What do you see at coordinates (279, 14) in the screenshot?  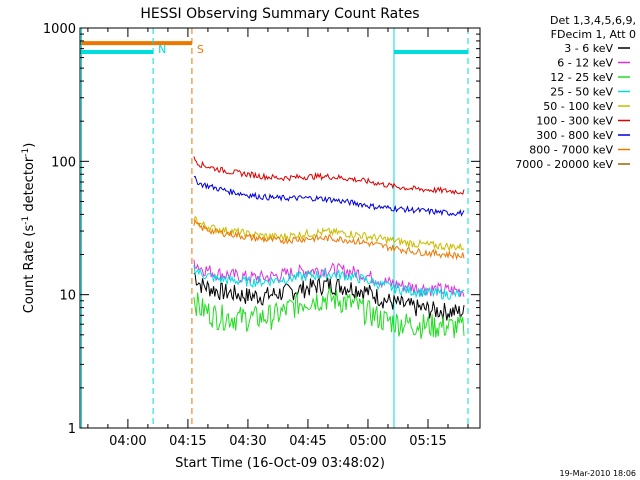 I see `chart-title: HESSI Observing Summary Count Rates` at bounding box center [279, 14].